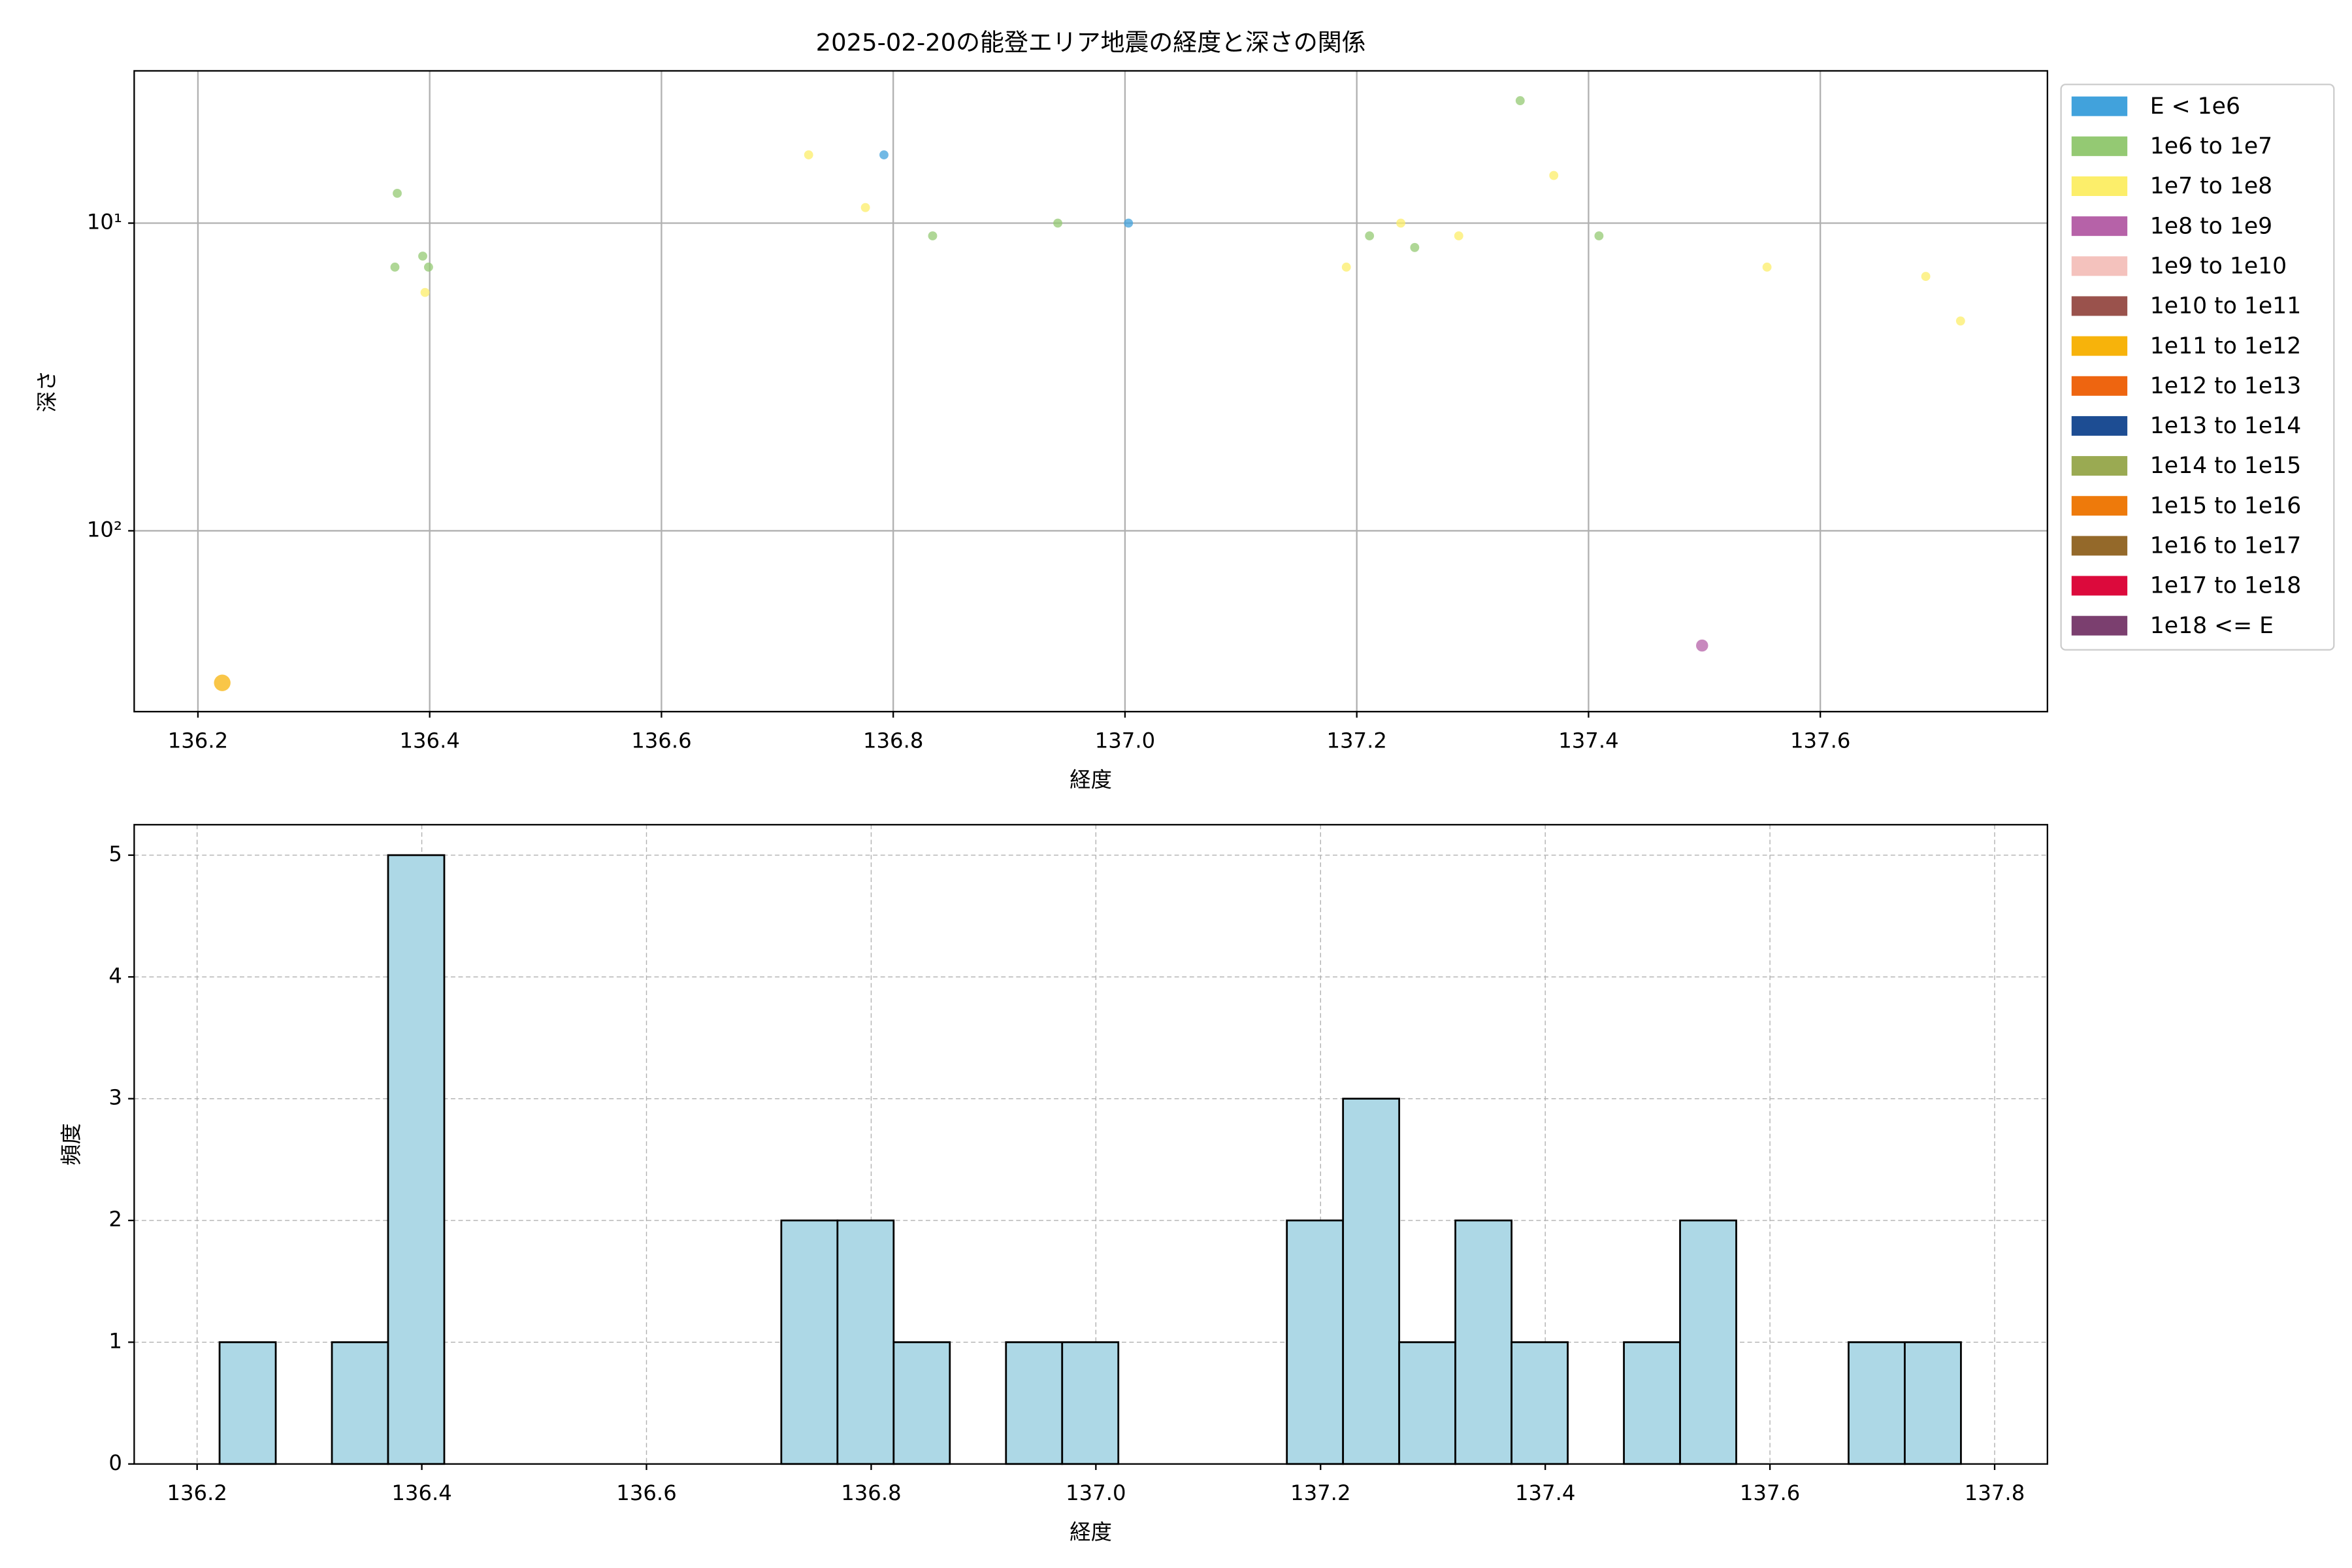  Describe the element at coordinates (115, 1219) in the screenshot. I see `y-tick-label: 2` at that location.